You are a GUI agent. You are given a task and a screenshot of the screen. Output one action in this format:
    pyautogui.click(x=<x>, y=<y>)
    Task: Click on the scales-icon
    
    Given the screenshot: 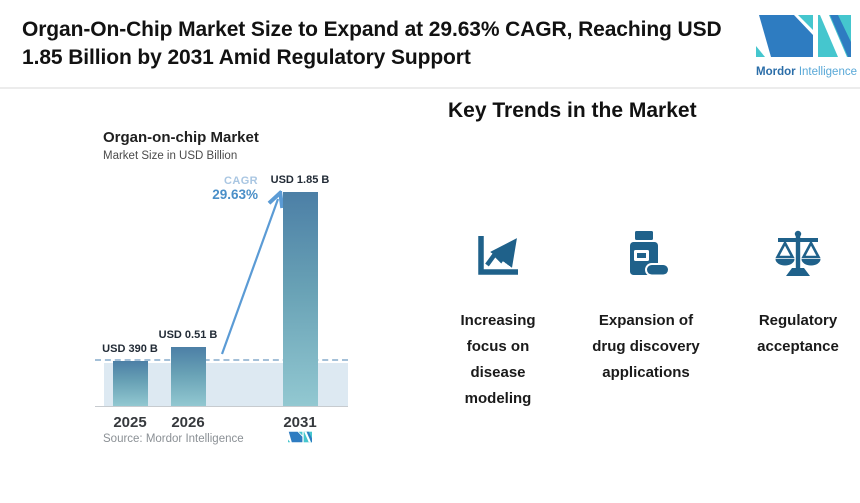 What is the action you would take?
    pyautogui.click(x=798, y=253)
    